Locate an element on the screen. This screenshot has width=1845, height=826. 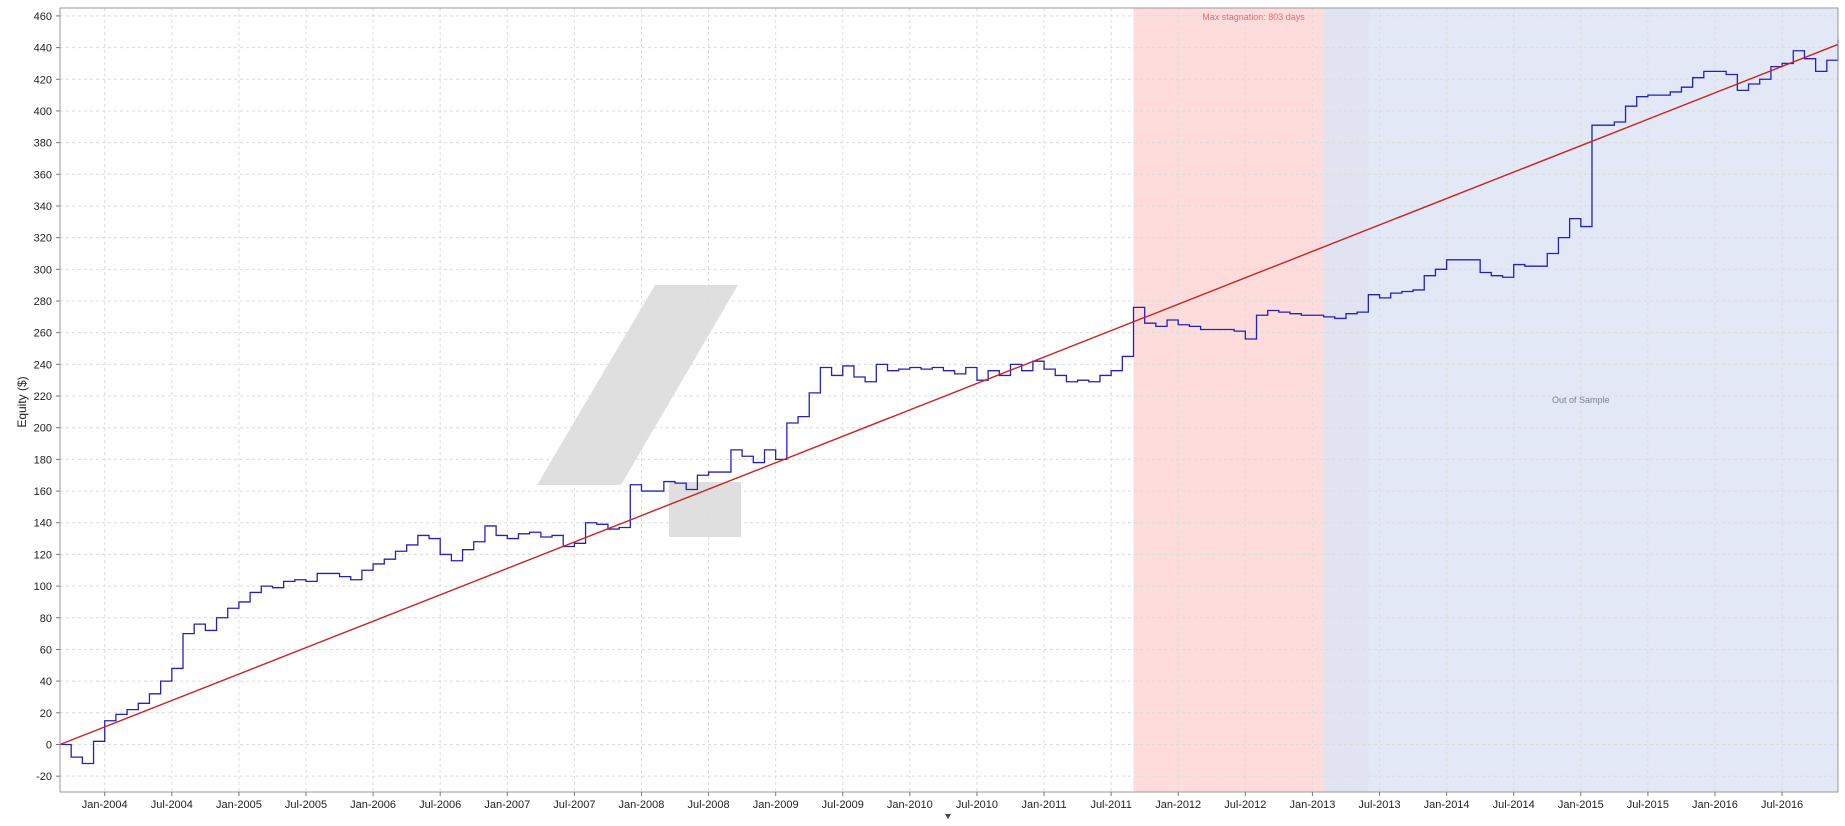
x-tick-label: Jul-2012 is located at coordinates (1245, 805).